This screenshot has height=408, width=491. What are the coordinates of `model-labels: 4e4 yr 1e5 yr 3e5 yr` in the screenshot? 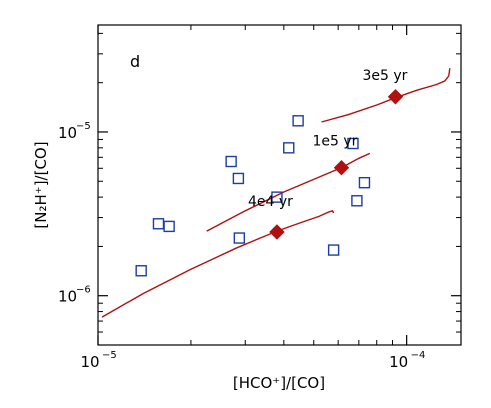 It's located at (328, 139).